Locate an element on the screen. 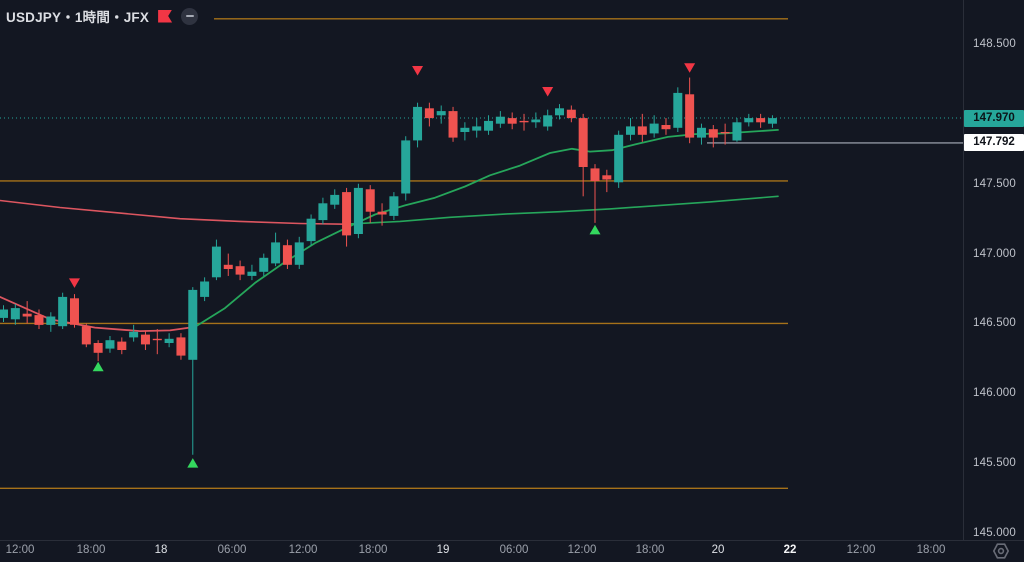 The height and width of the screenshot is (562, 1024). minus-icon is located at coordinates (189, 16).